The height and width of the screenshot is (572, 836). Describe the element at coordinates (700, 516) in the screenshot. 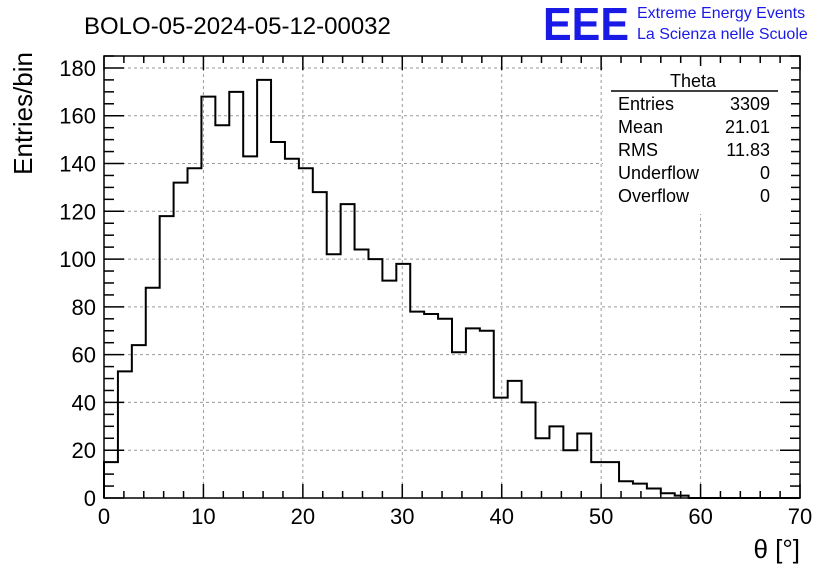

I see `x-tick-label: 60` at that location.